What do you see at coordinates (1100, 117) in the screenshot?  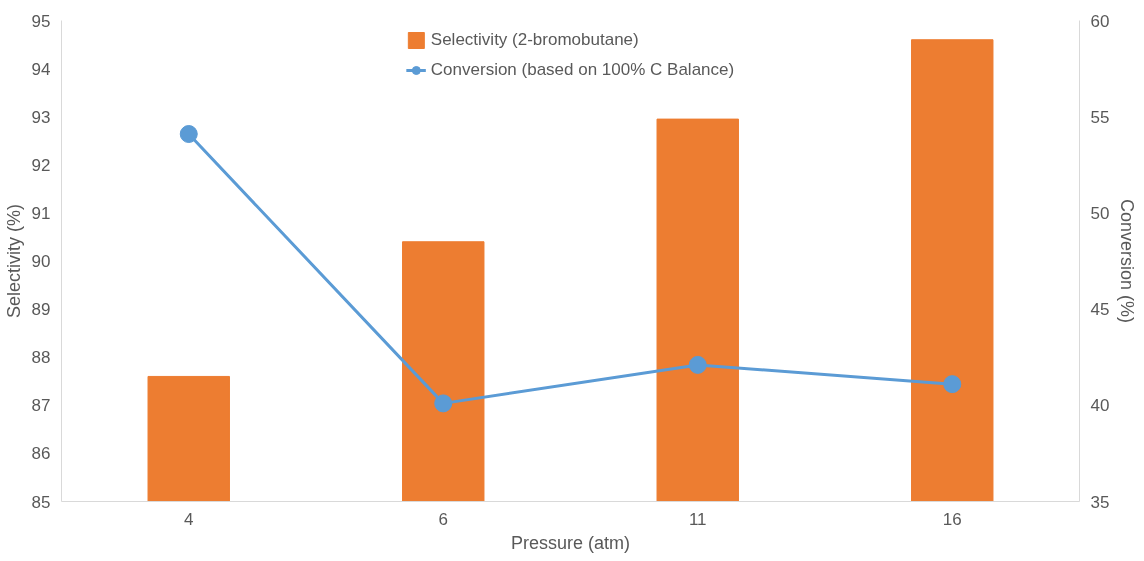 I see `y2-tick-label: 55` at bounding box center [1100, 117].